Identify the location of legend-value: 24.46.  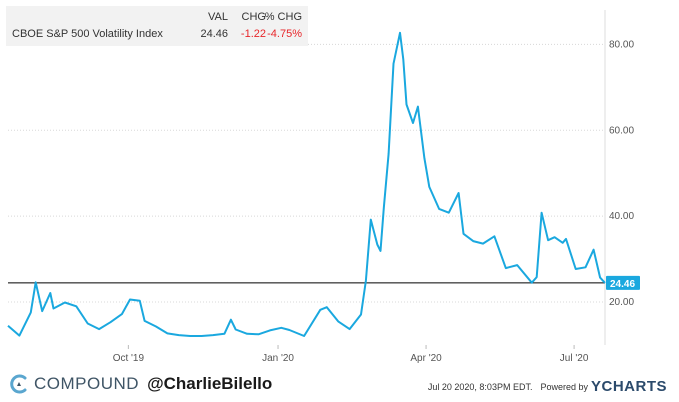
(214, 34).